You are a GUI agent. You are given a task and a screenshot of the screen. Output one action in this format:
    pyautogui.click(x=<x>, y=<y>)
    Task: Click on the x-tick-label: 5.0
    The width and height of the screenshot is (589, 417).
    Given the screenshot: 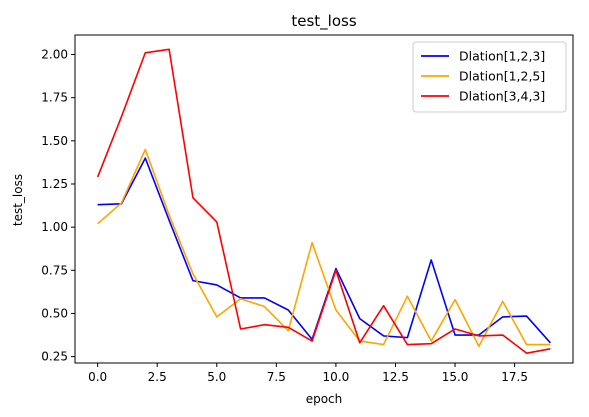 What is the action you would take?
    pyautogui.click(x=216, y=377)
    